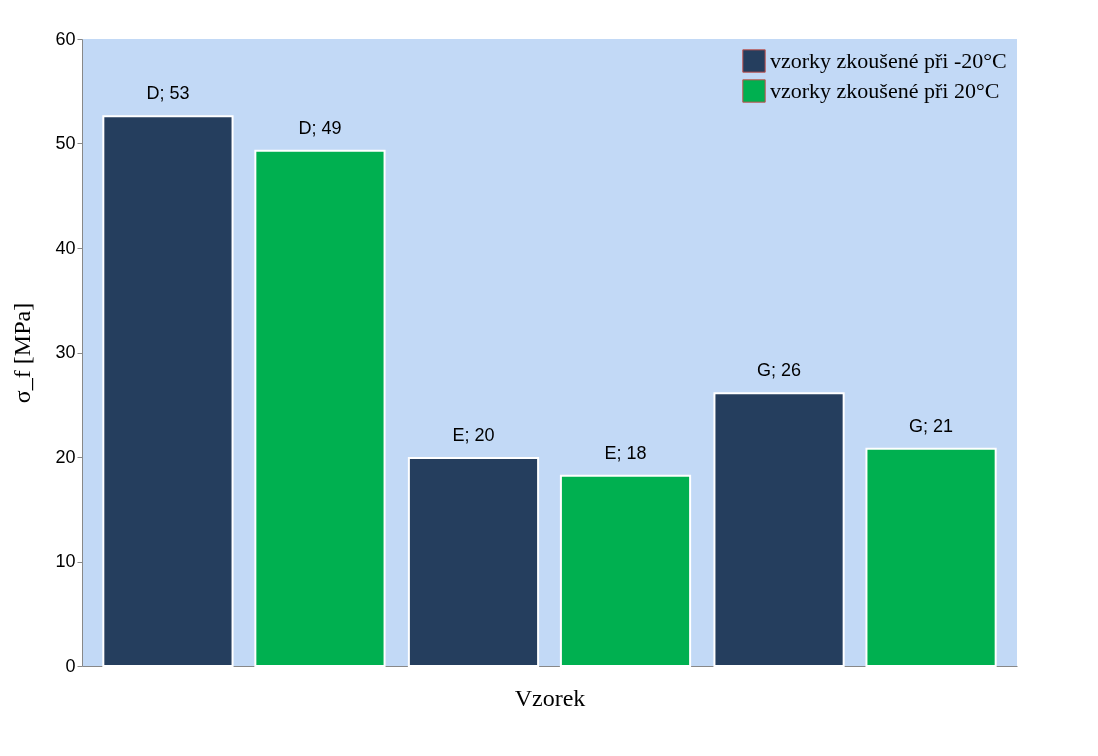 The width and height of the screenshot is (1098, 756). What do you see at coordinates (70, 665) in the screenshot?
I see `y-tick-label: 0` at bounding box center [70, 665].